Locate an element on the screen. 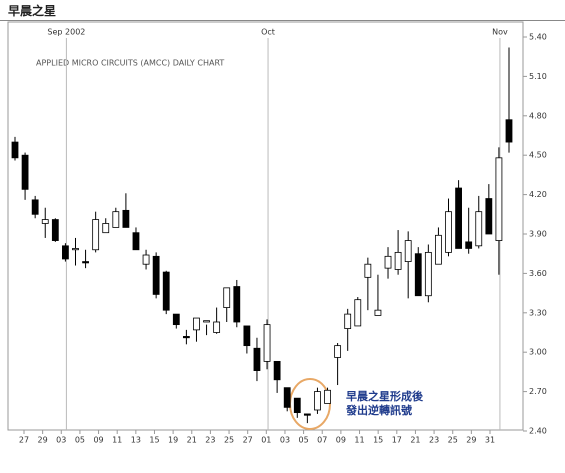 This screenshot has width=565, height=473. x-tick-label: 19 is located at coordinates (173, 440).